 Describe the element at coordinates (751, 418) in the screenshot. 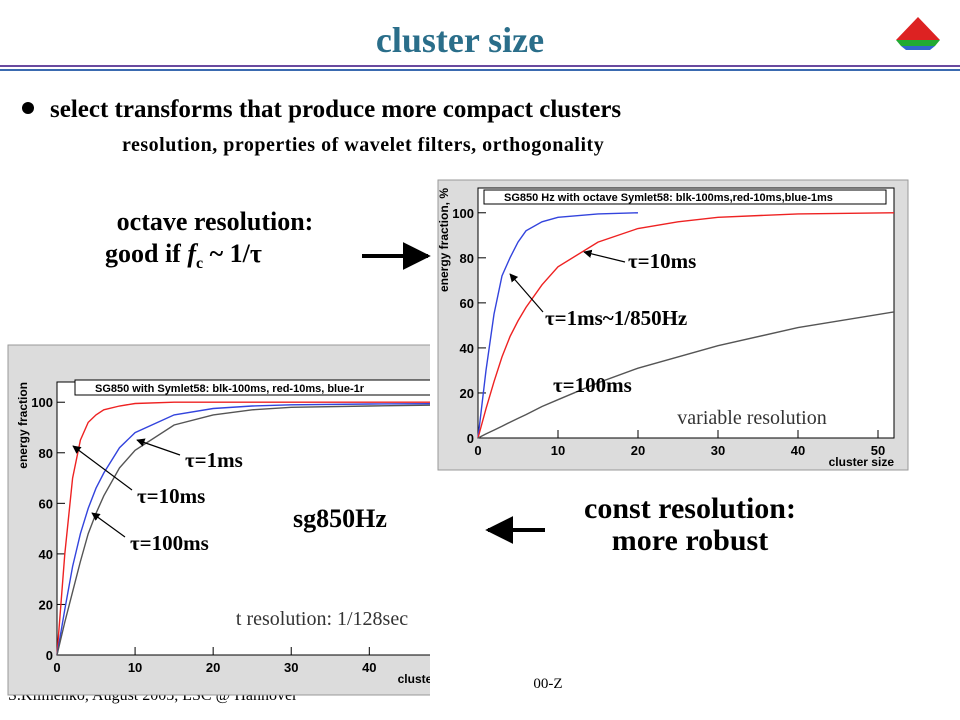

I see `variable-note: variable resolution` at that location.